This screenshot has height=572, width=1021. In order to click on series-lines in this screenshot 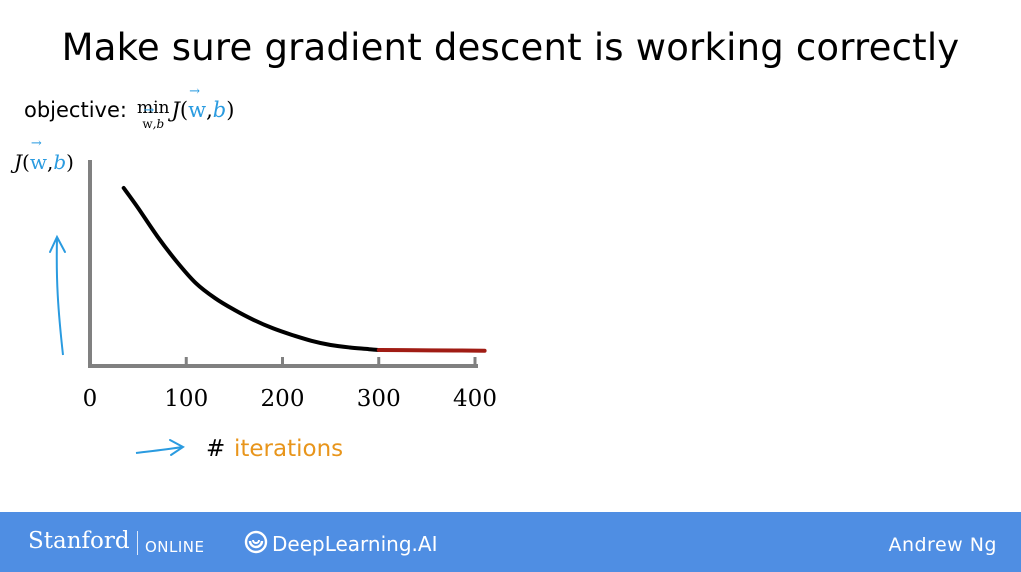, I will do `click(304, 269)`.